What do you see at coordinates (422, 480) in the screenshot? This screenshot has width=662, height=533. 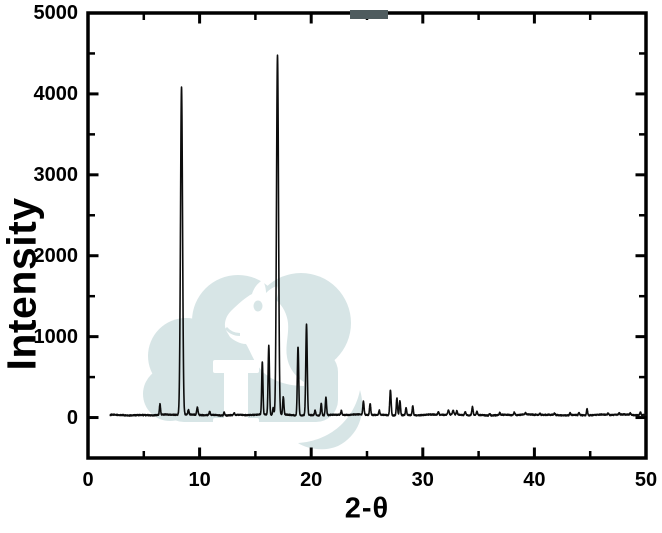 I see `x-tick-label: 30` at bounding box center [422, 480].